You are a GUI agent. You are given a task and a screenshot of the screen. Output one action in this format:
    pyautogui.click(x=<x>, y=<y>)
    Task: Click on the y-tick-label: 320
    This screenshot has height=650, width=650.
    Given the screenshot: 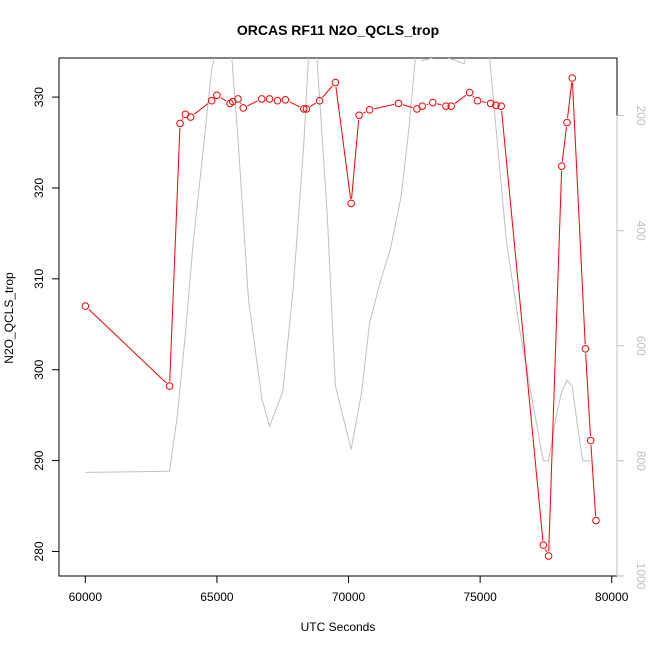 What is the action you would take?
    pyautogui.click(x=39, y=188)
    